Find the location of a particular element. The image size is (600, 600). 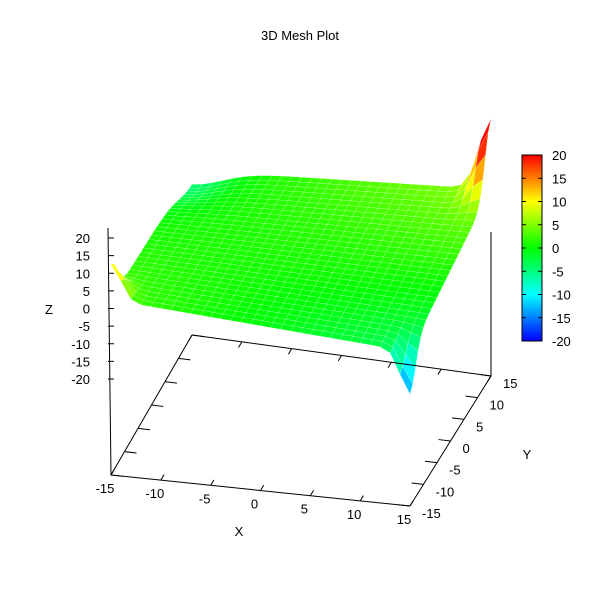

y-tick-label: 15 is located at coordinates (510, 383).